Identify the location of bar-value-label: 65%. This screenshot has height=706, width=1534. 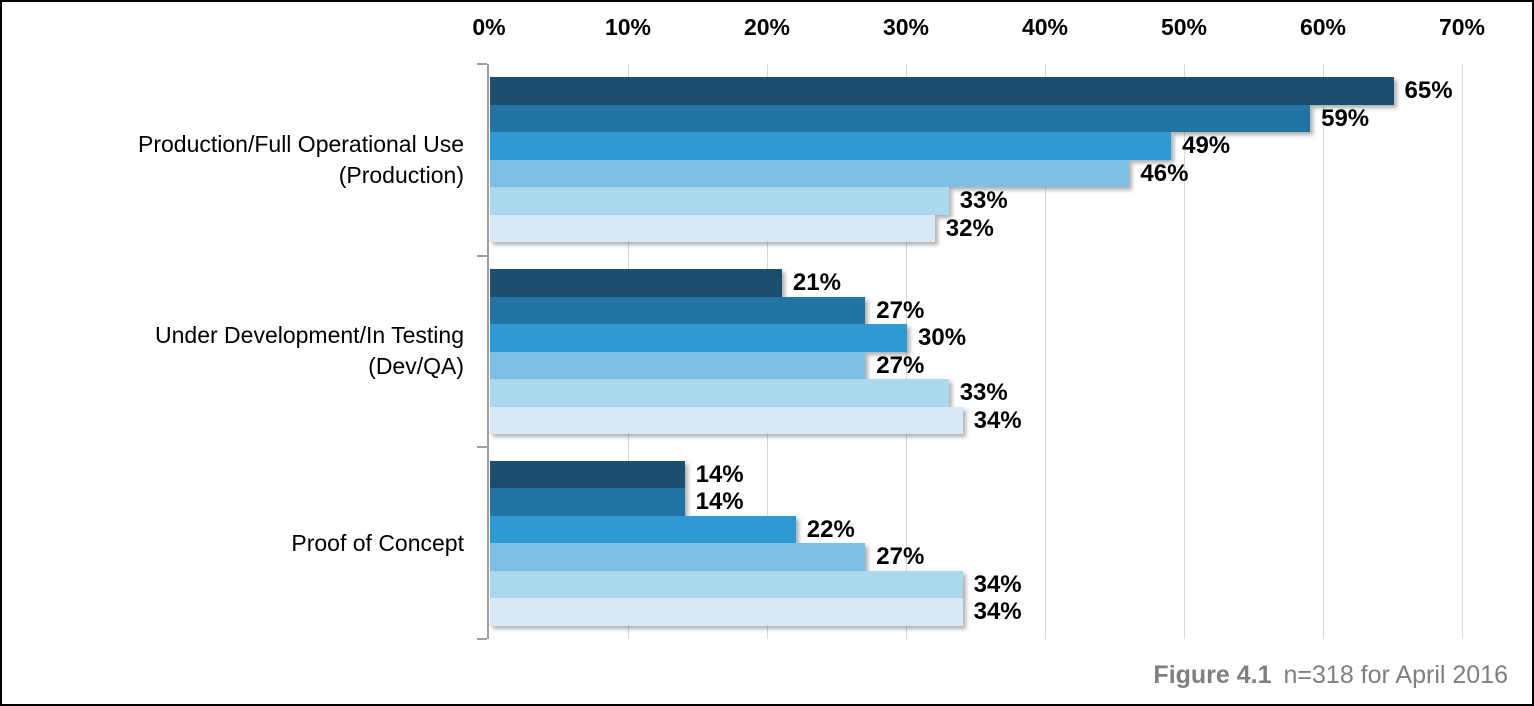
(1428, 91).